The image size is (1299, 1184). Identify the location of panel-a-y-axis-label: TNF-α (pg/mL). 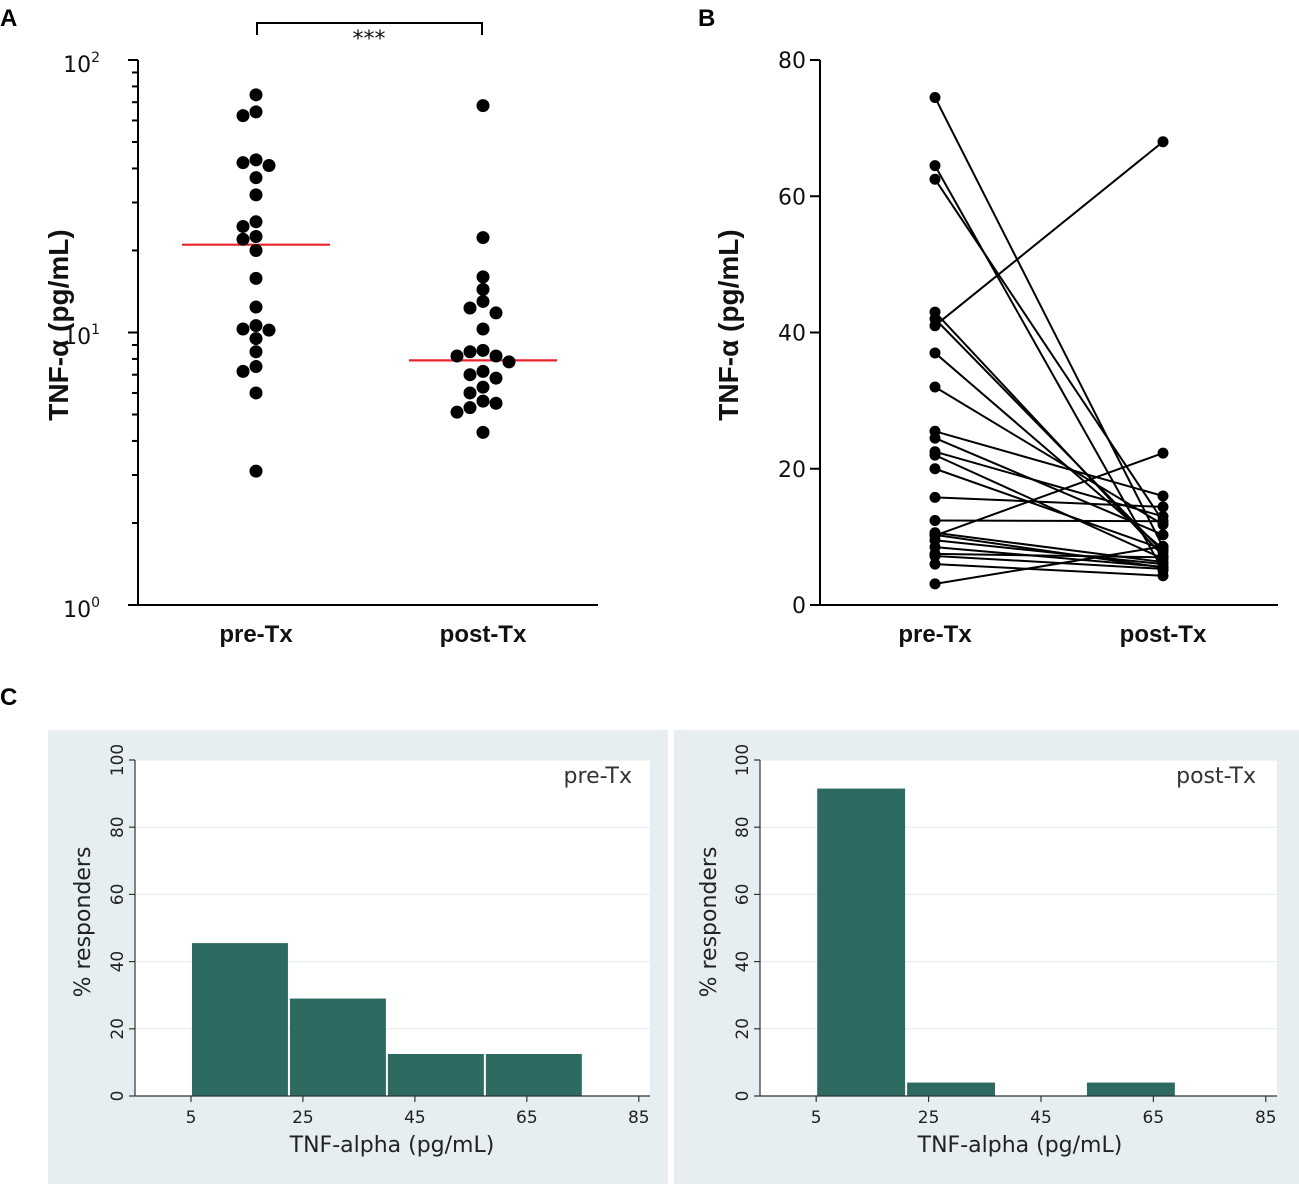
(58, 324).